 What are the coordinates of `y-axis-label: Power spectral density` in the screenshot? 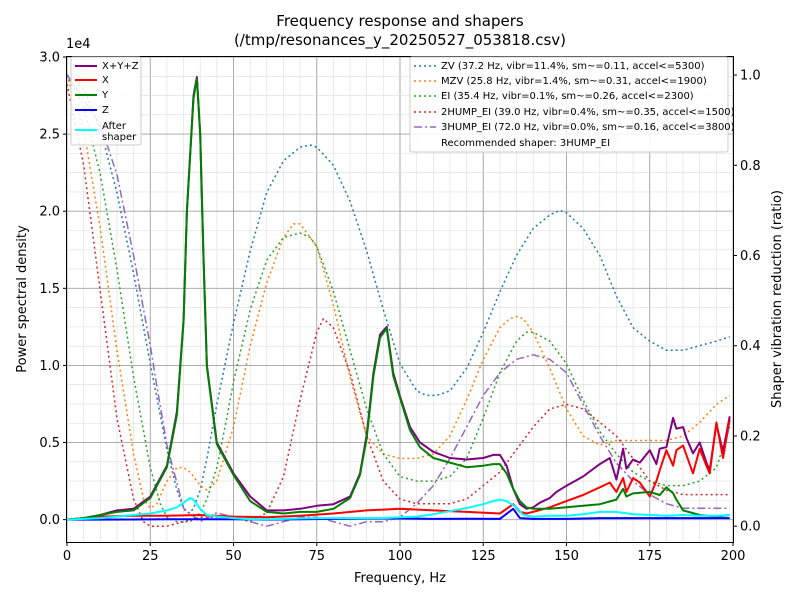 It's located at (22, 299).